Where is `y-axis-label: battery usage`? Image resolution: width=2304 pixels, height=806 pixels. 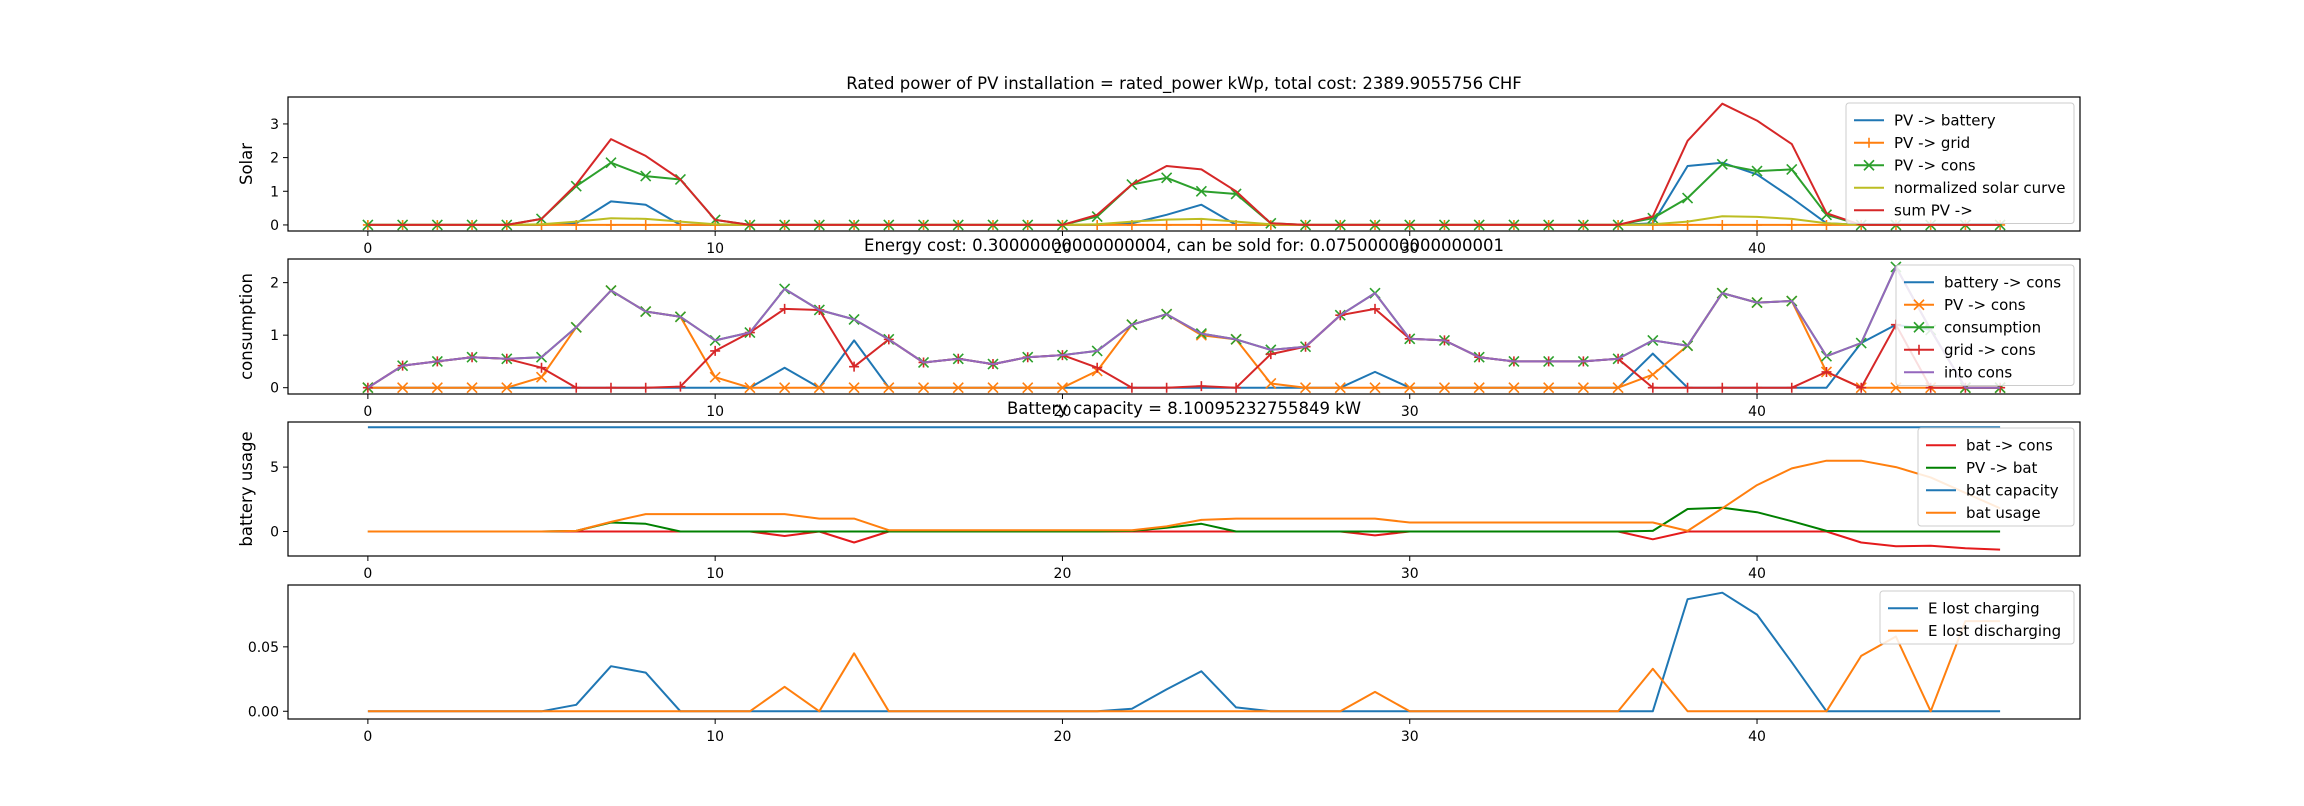
y-axis-label: battery usage is located at coordinates (246, 488).